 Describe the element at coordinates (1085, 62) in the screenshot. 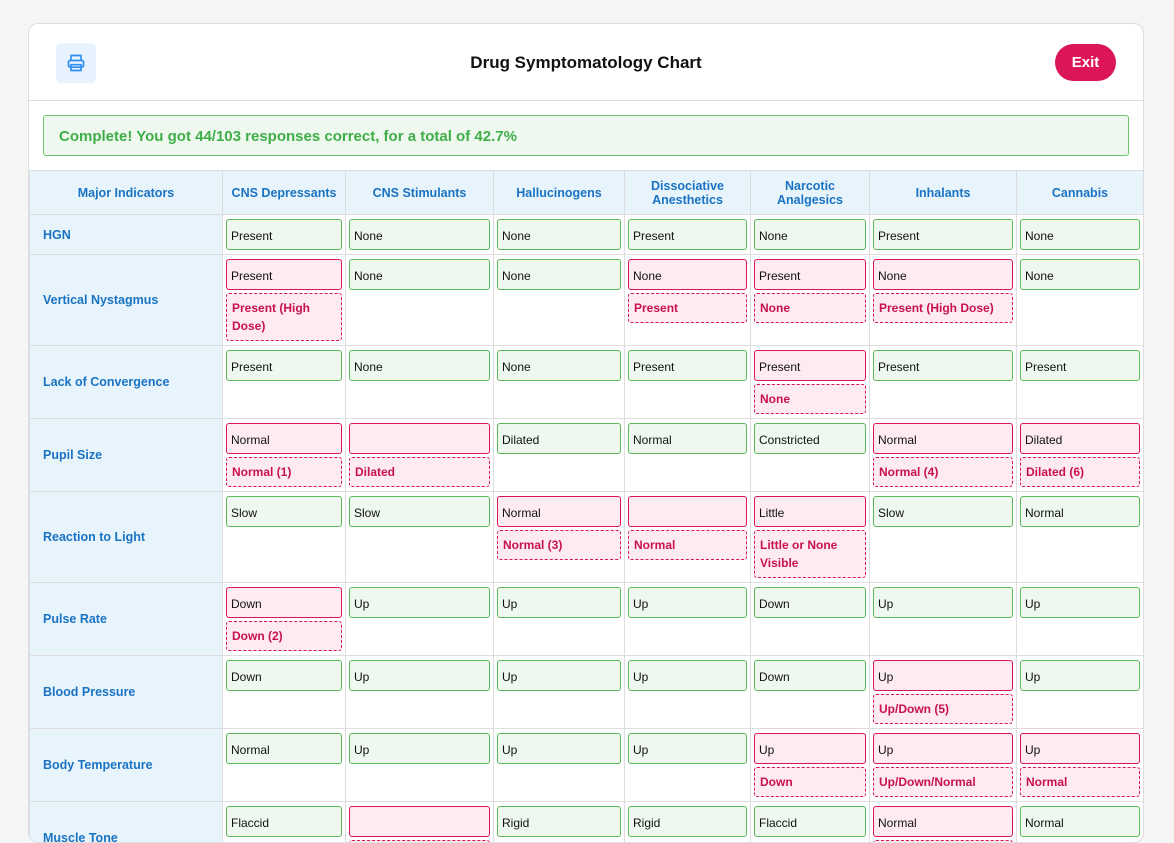

I see `exit-button: Exit` at that location.